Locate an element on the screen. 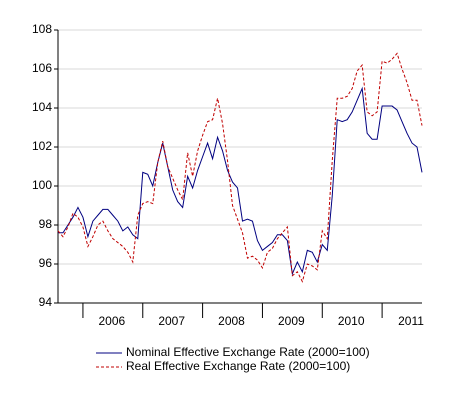 The height and width of the screenshot is (403, 460). legend-label: Real Effective Exchange Rate (2000=100) is located at coordinates (238, 366).